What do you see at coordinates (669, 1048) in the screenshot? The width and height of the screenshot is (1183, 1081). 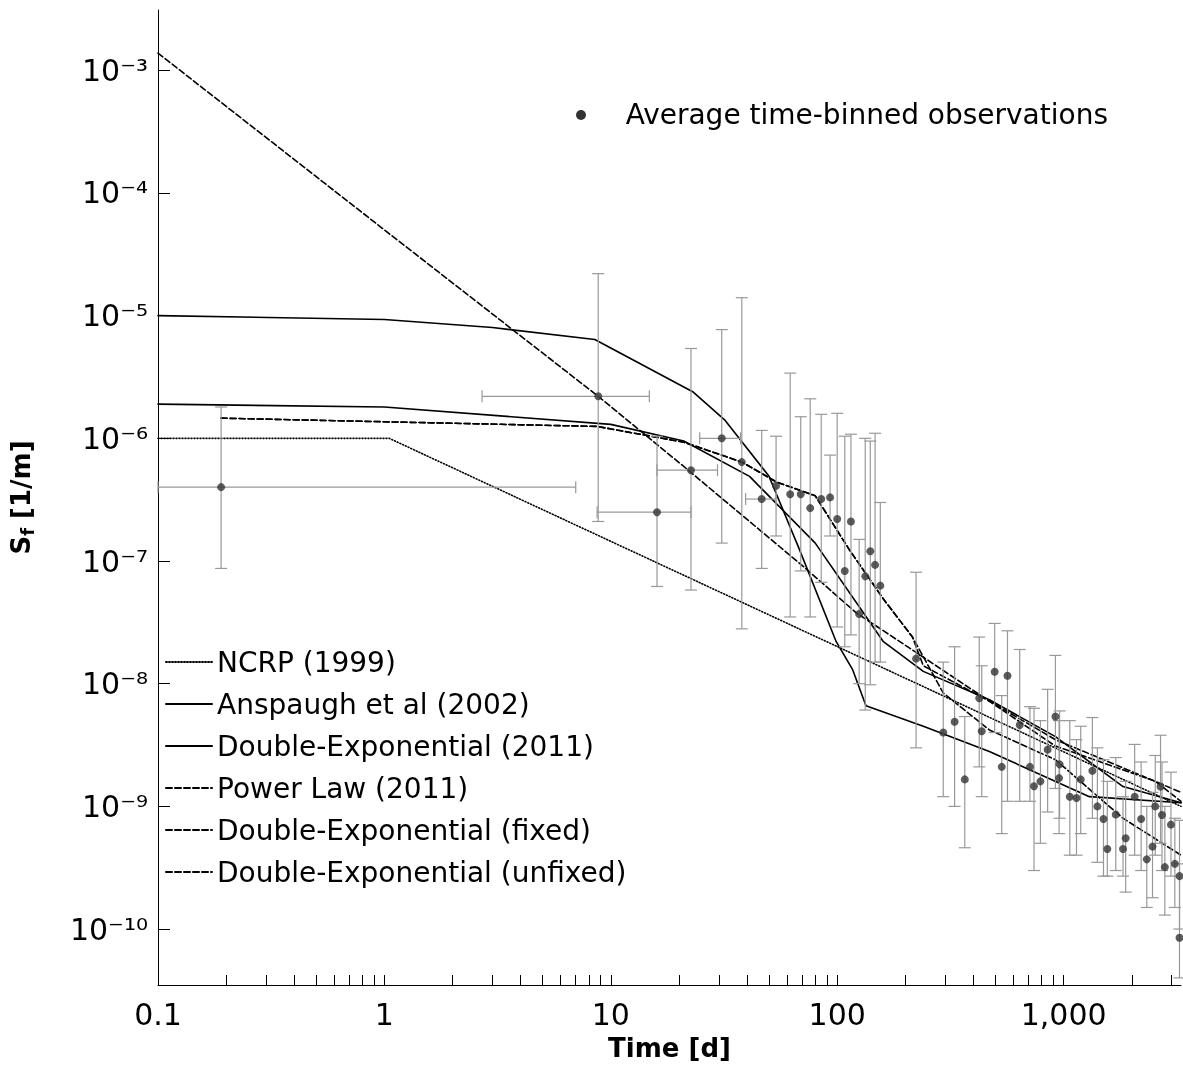 I see `x-axis-title: Time [d]` at bounding box center [669, 1048].